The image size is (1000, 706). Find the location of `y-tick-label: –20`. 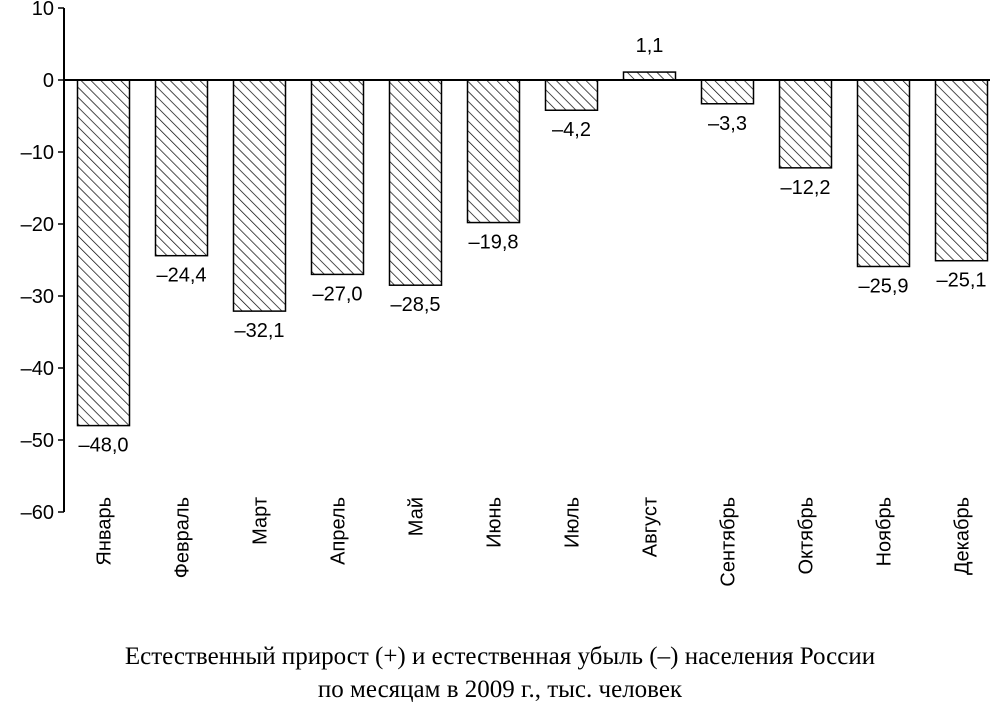

y-tick-label: –20 is located at coordinates (37, 225).